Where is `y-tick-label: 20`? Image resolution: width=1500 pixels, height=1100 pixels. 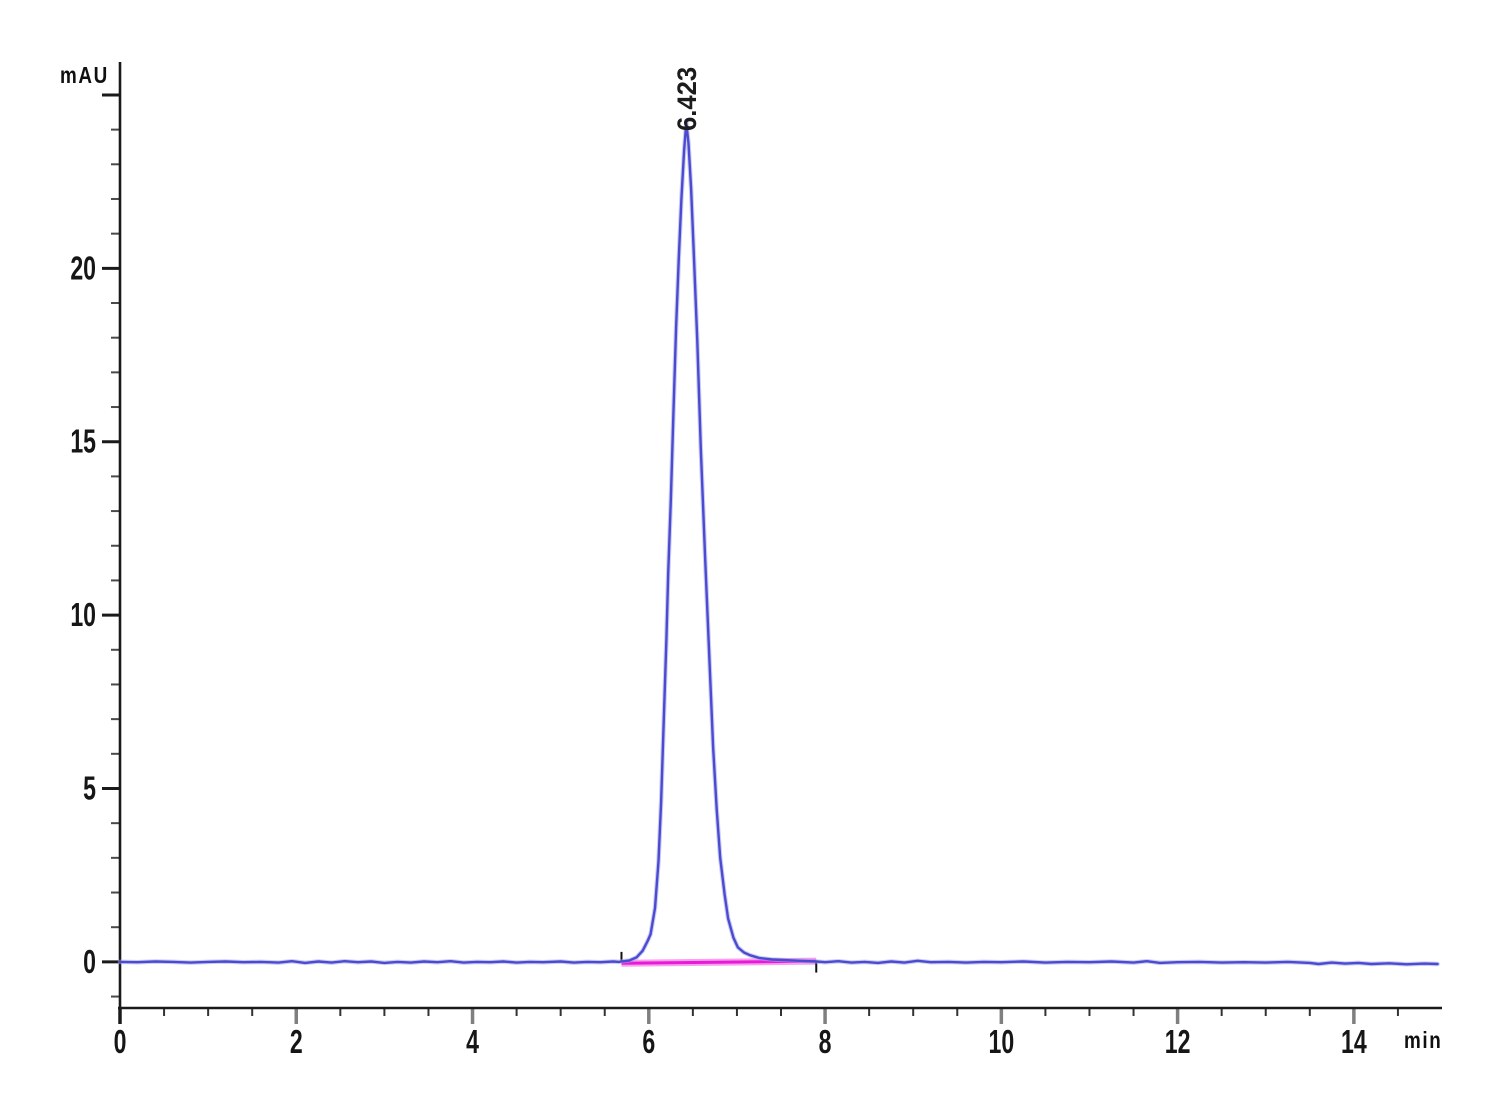 y-tick-label: 20 is located at coordinates (83, 268).